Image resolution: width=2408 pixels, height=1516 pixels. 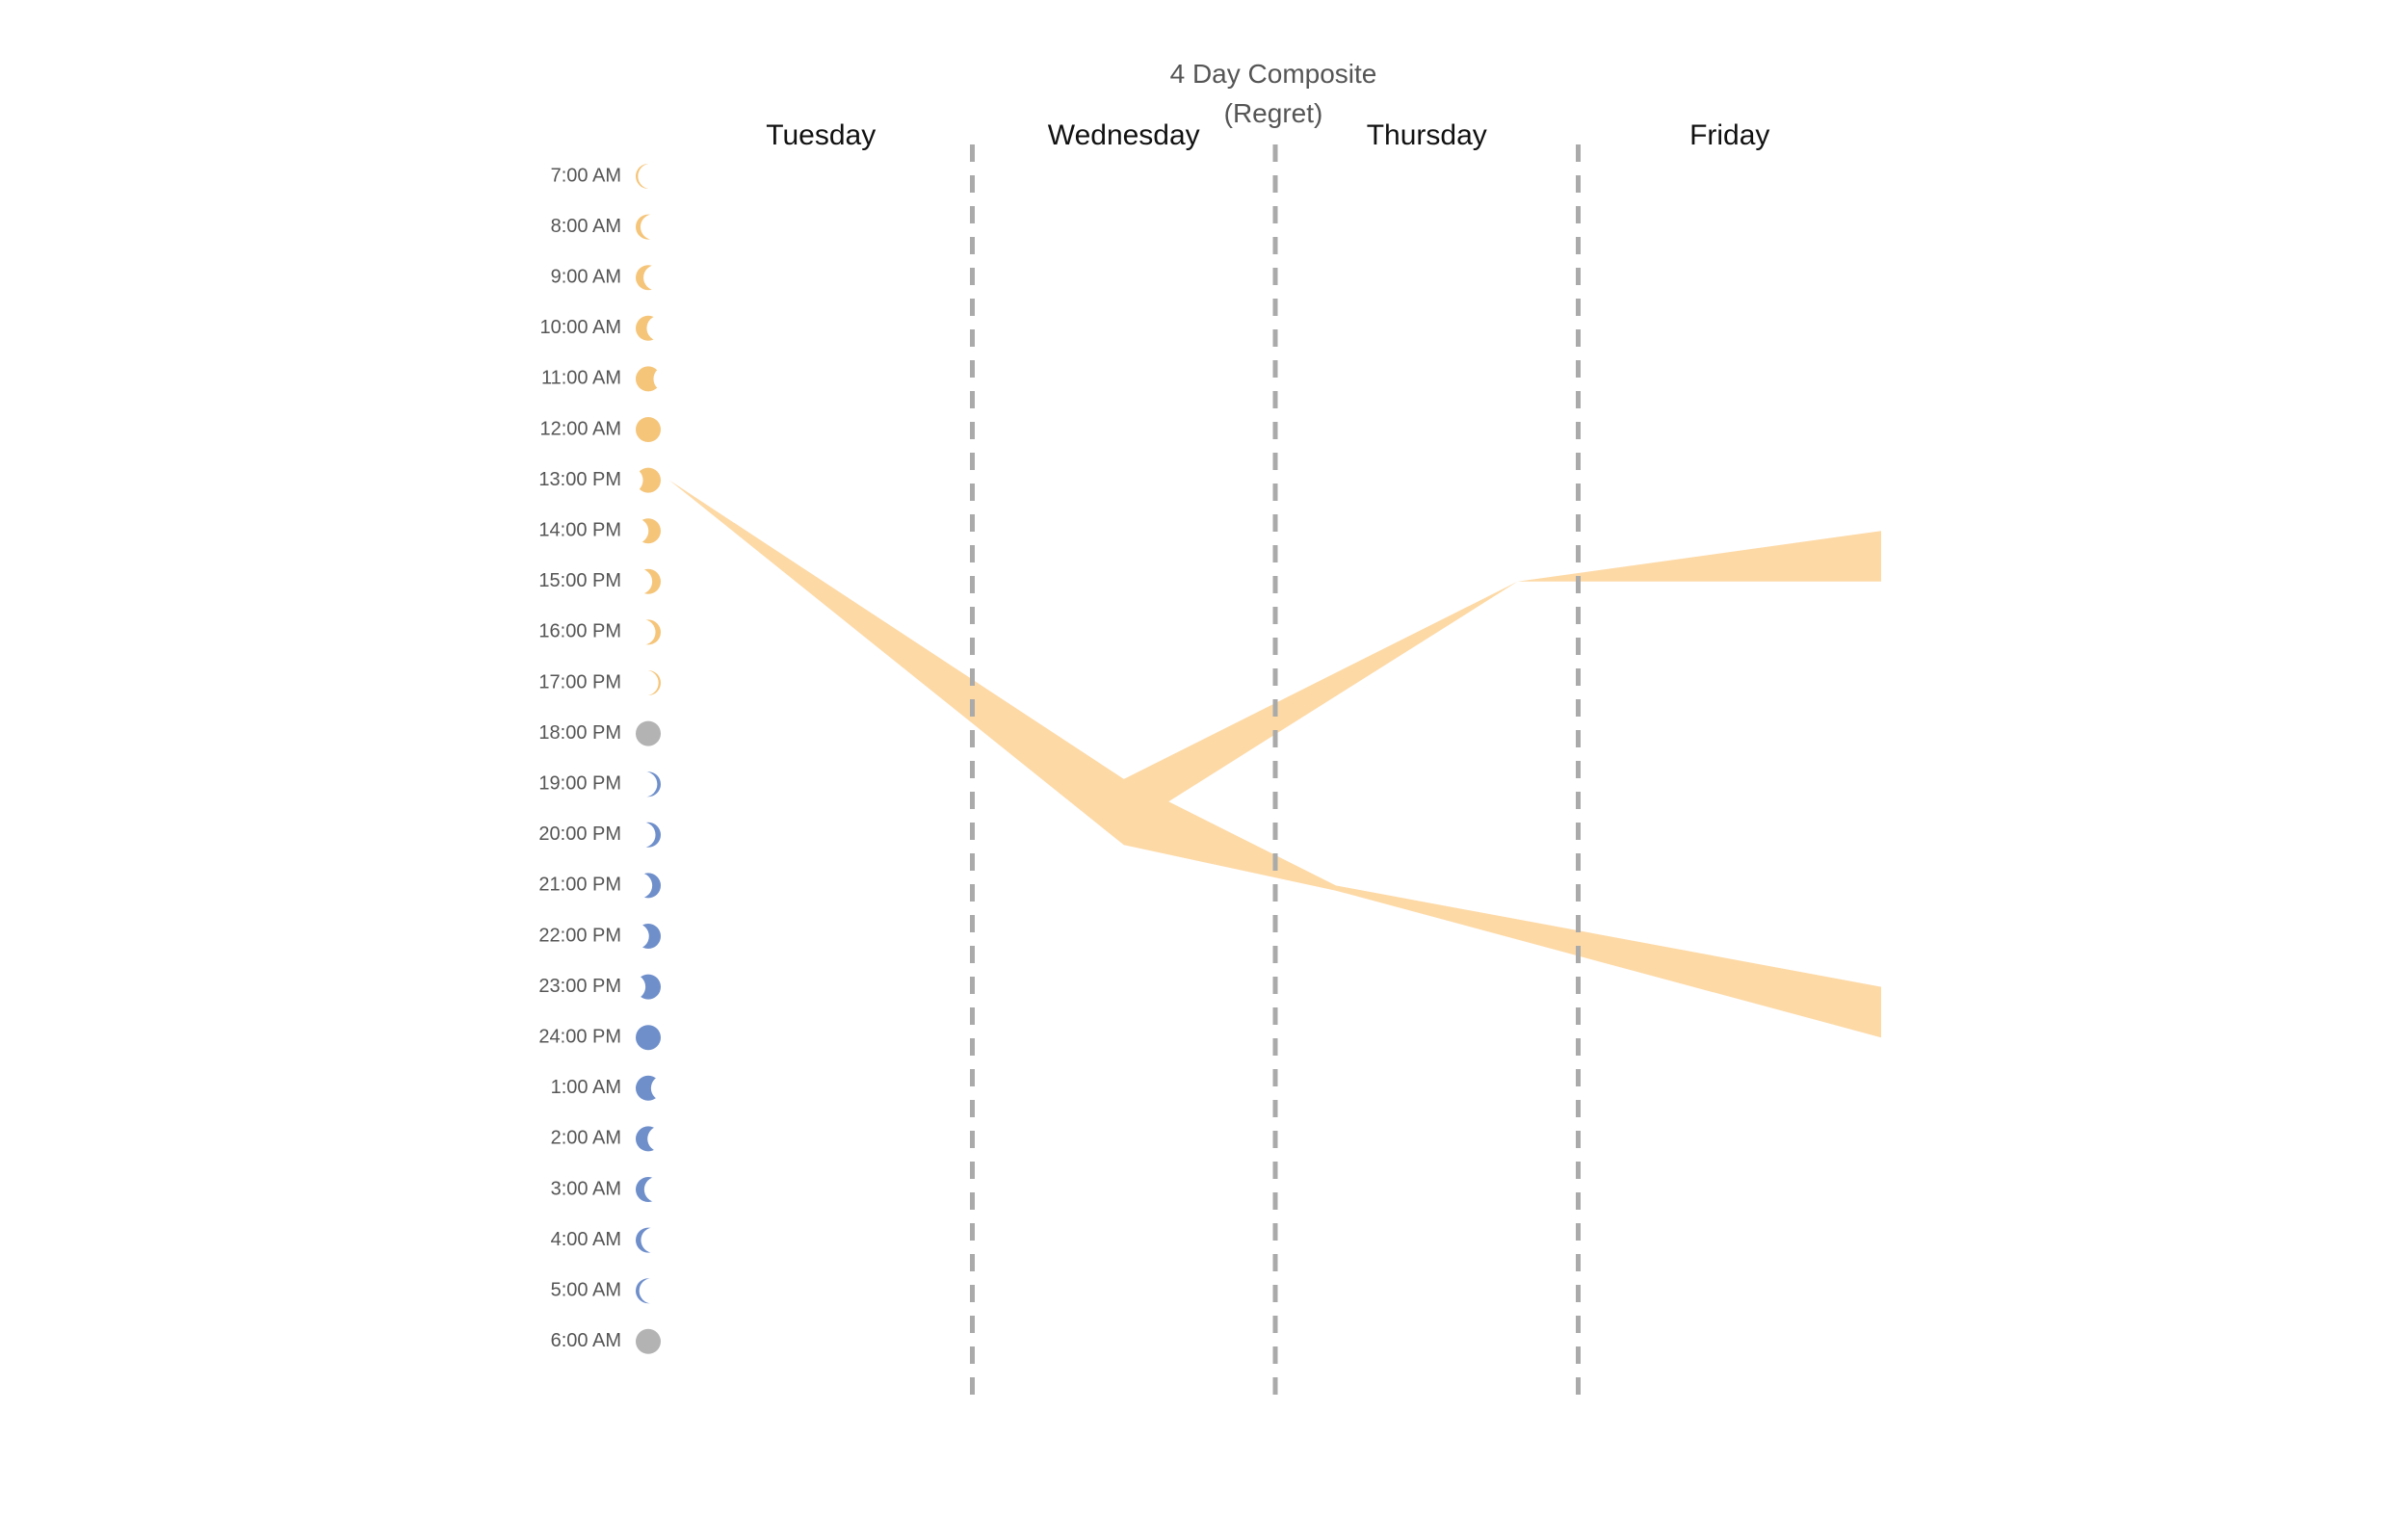 I want to click on hour-label: 24:00 PM, so click(x=579, y=1036).